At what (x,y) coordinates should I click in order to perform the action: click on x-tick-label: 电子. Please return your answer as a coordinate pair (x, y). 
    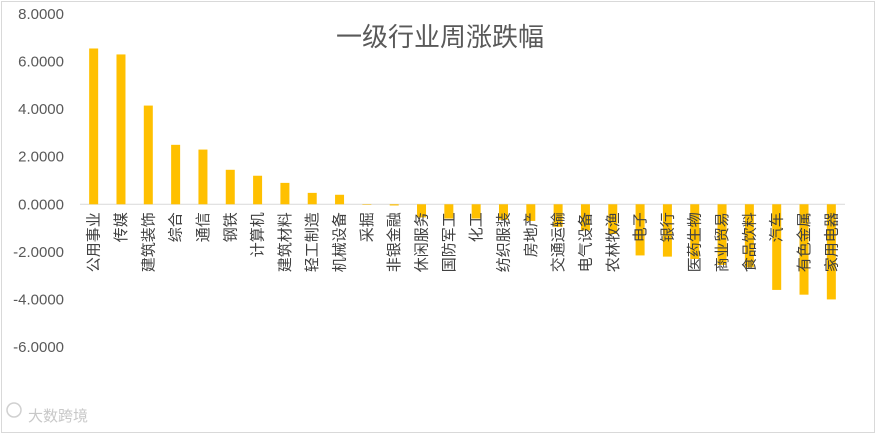
    Looking at the image, I should click on (640, 227).